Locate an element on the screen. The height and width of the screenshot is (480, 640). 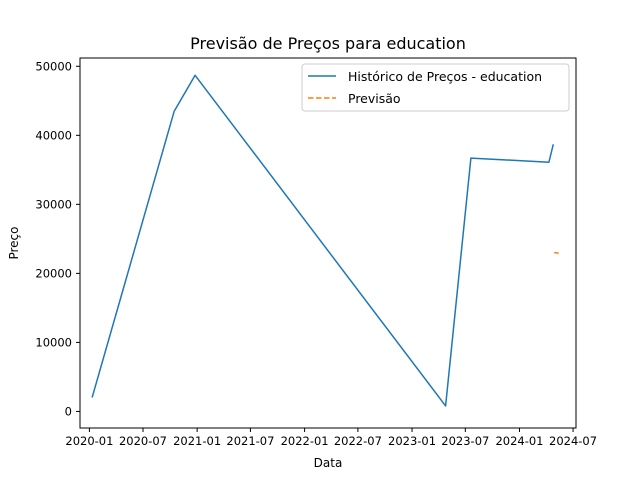
y-tick-label: 0 is located at coordinates (68, 411).